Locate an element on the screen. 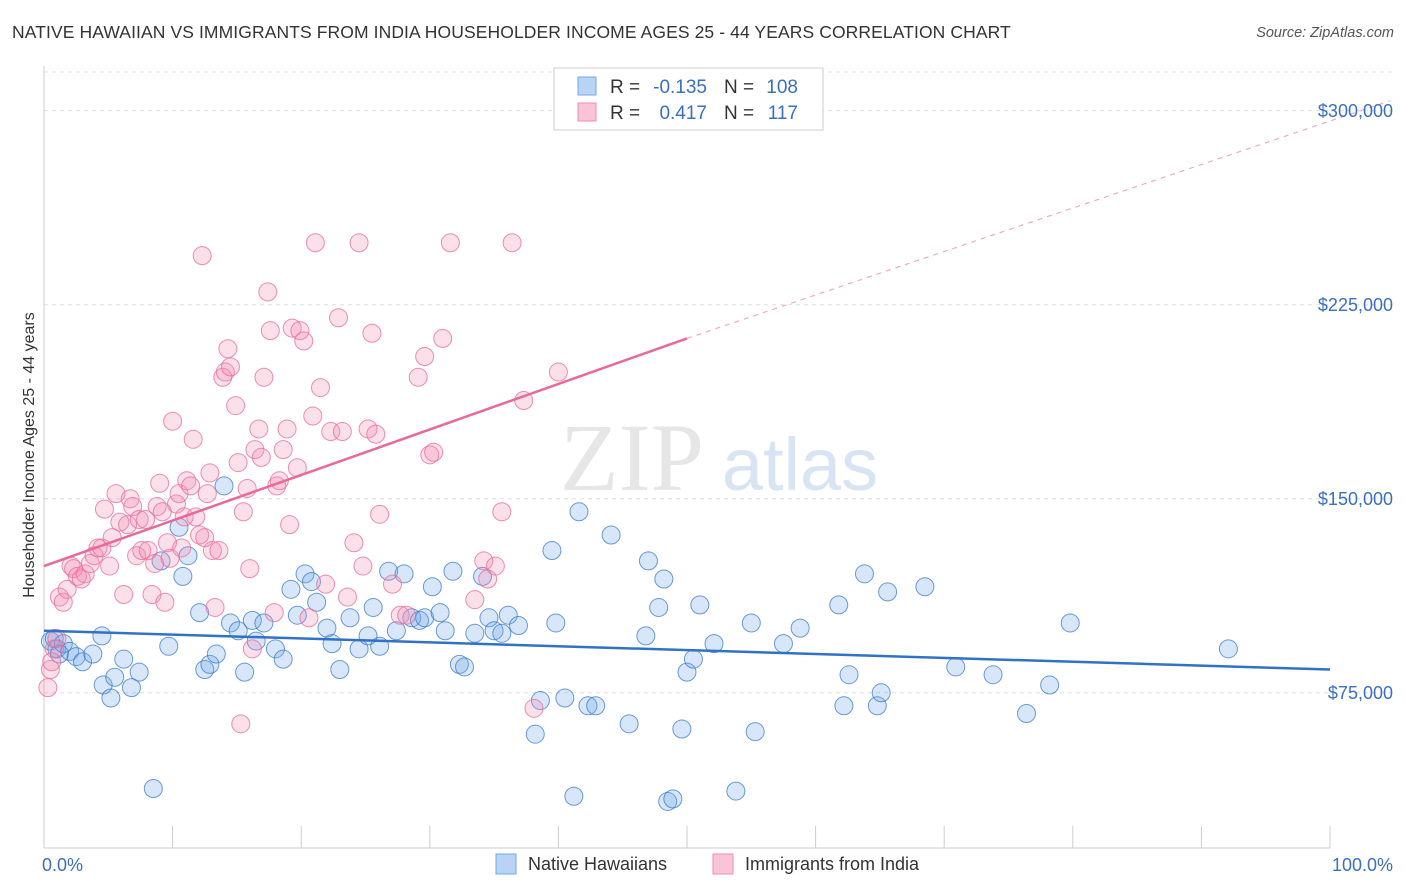 This screenshot has height=892, width=1406. y-tick-label-1: $150,000 is located at coordinates (1355, 499).